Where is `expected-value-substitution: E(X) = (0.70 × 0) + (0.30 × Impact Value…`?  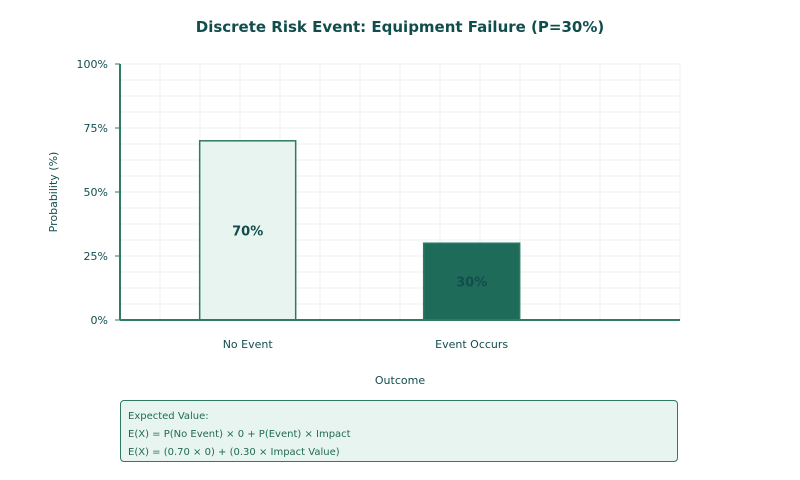
expected-value-substitution: E(X) = (0.70 × 0) + (0.30 × Impact Value… is located at coordinates (234, 452).